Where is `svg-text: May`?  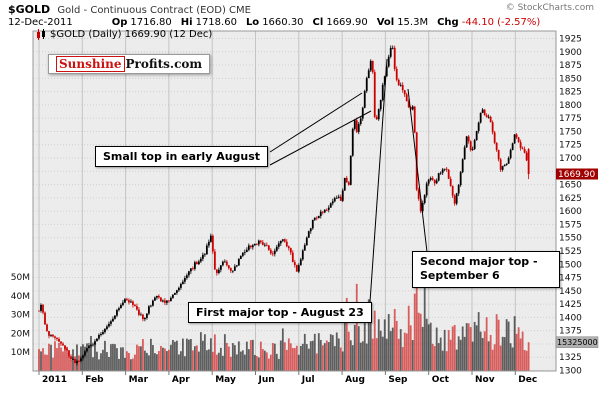 svg-text: May is located at coordinates (225, 380).